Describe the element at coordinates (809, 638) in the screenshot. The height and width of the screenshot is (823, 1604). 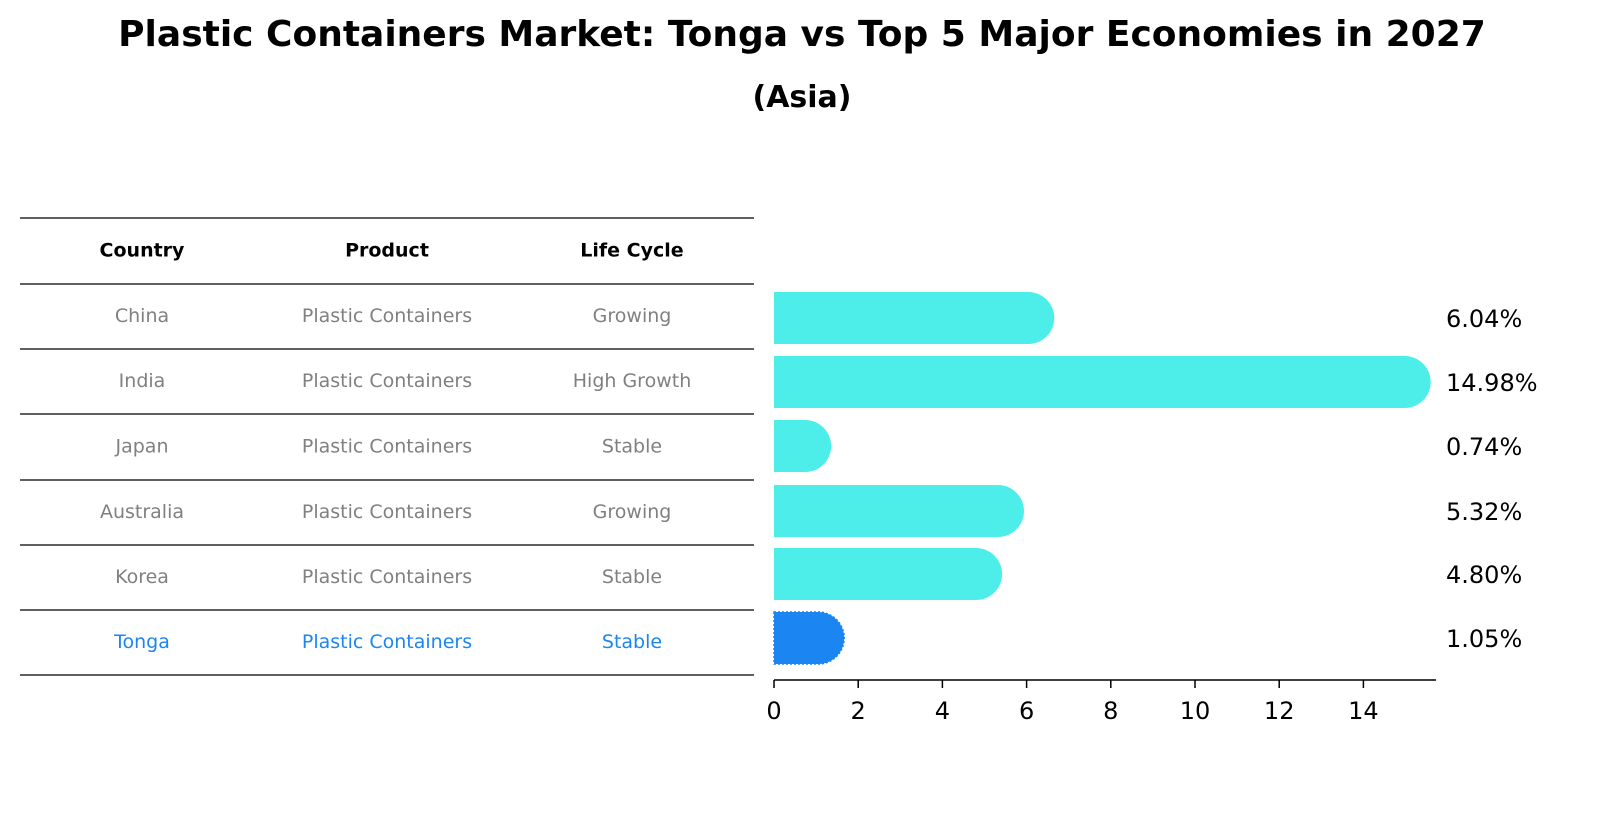
I see `bar-tonga` at that location.